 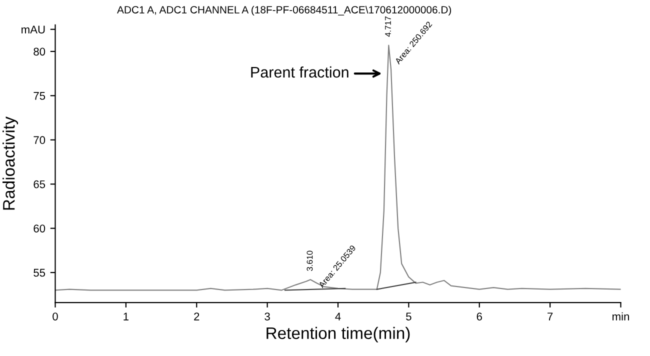 What do you see at coordinates (126, 316) in the screenshot?
I see `x-tick-label: 1` at bounding box center [126, 316].